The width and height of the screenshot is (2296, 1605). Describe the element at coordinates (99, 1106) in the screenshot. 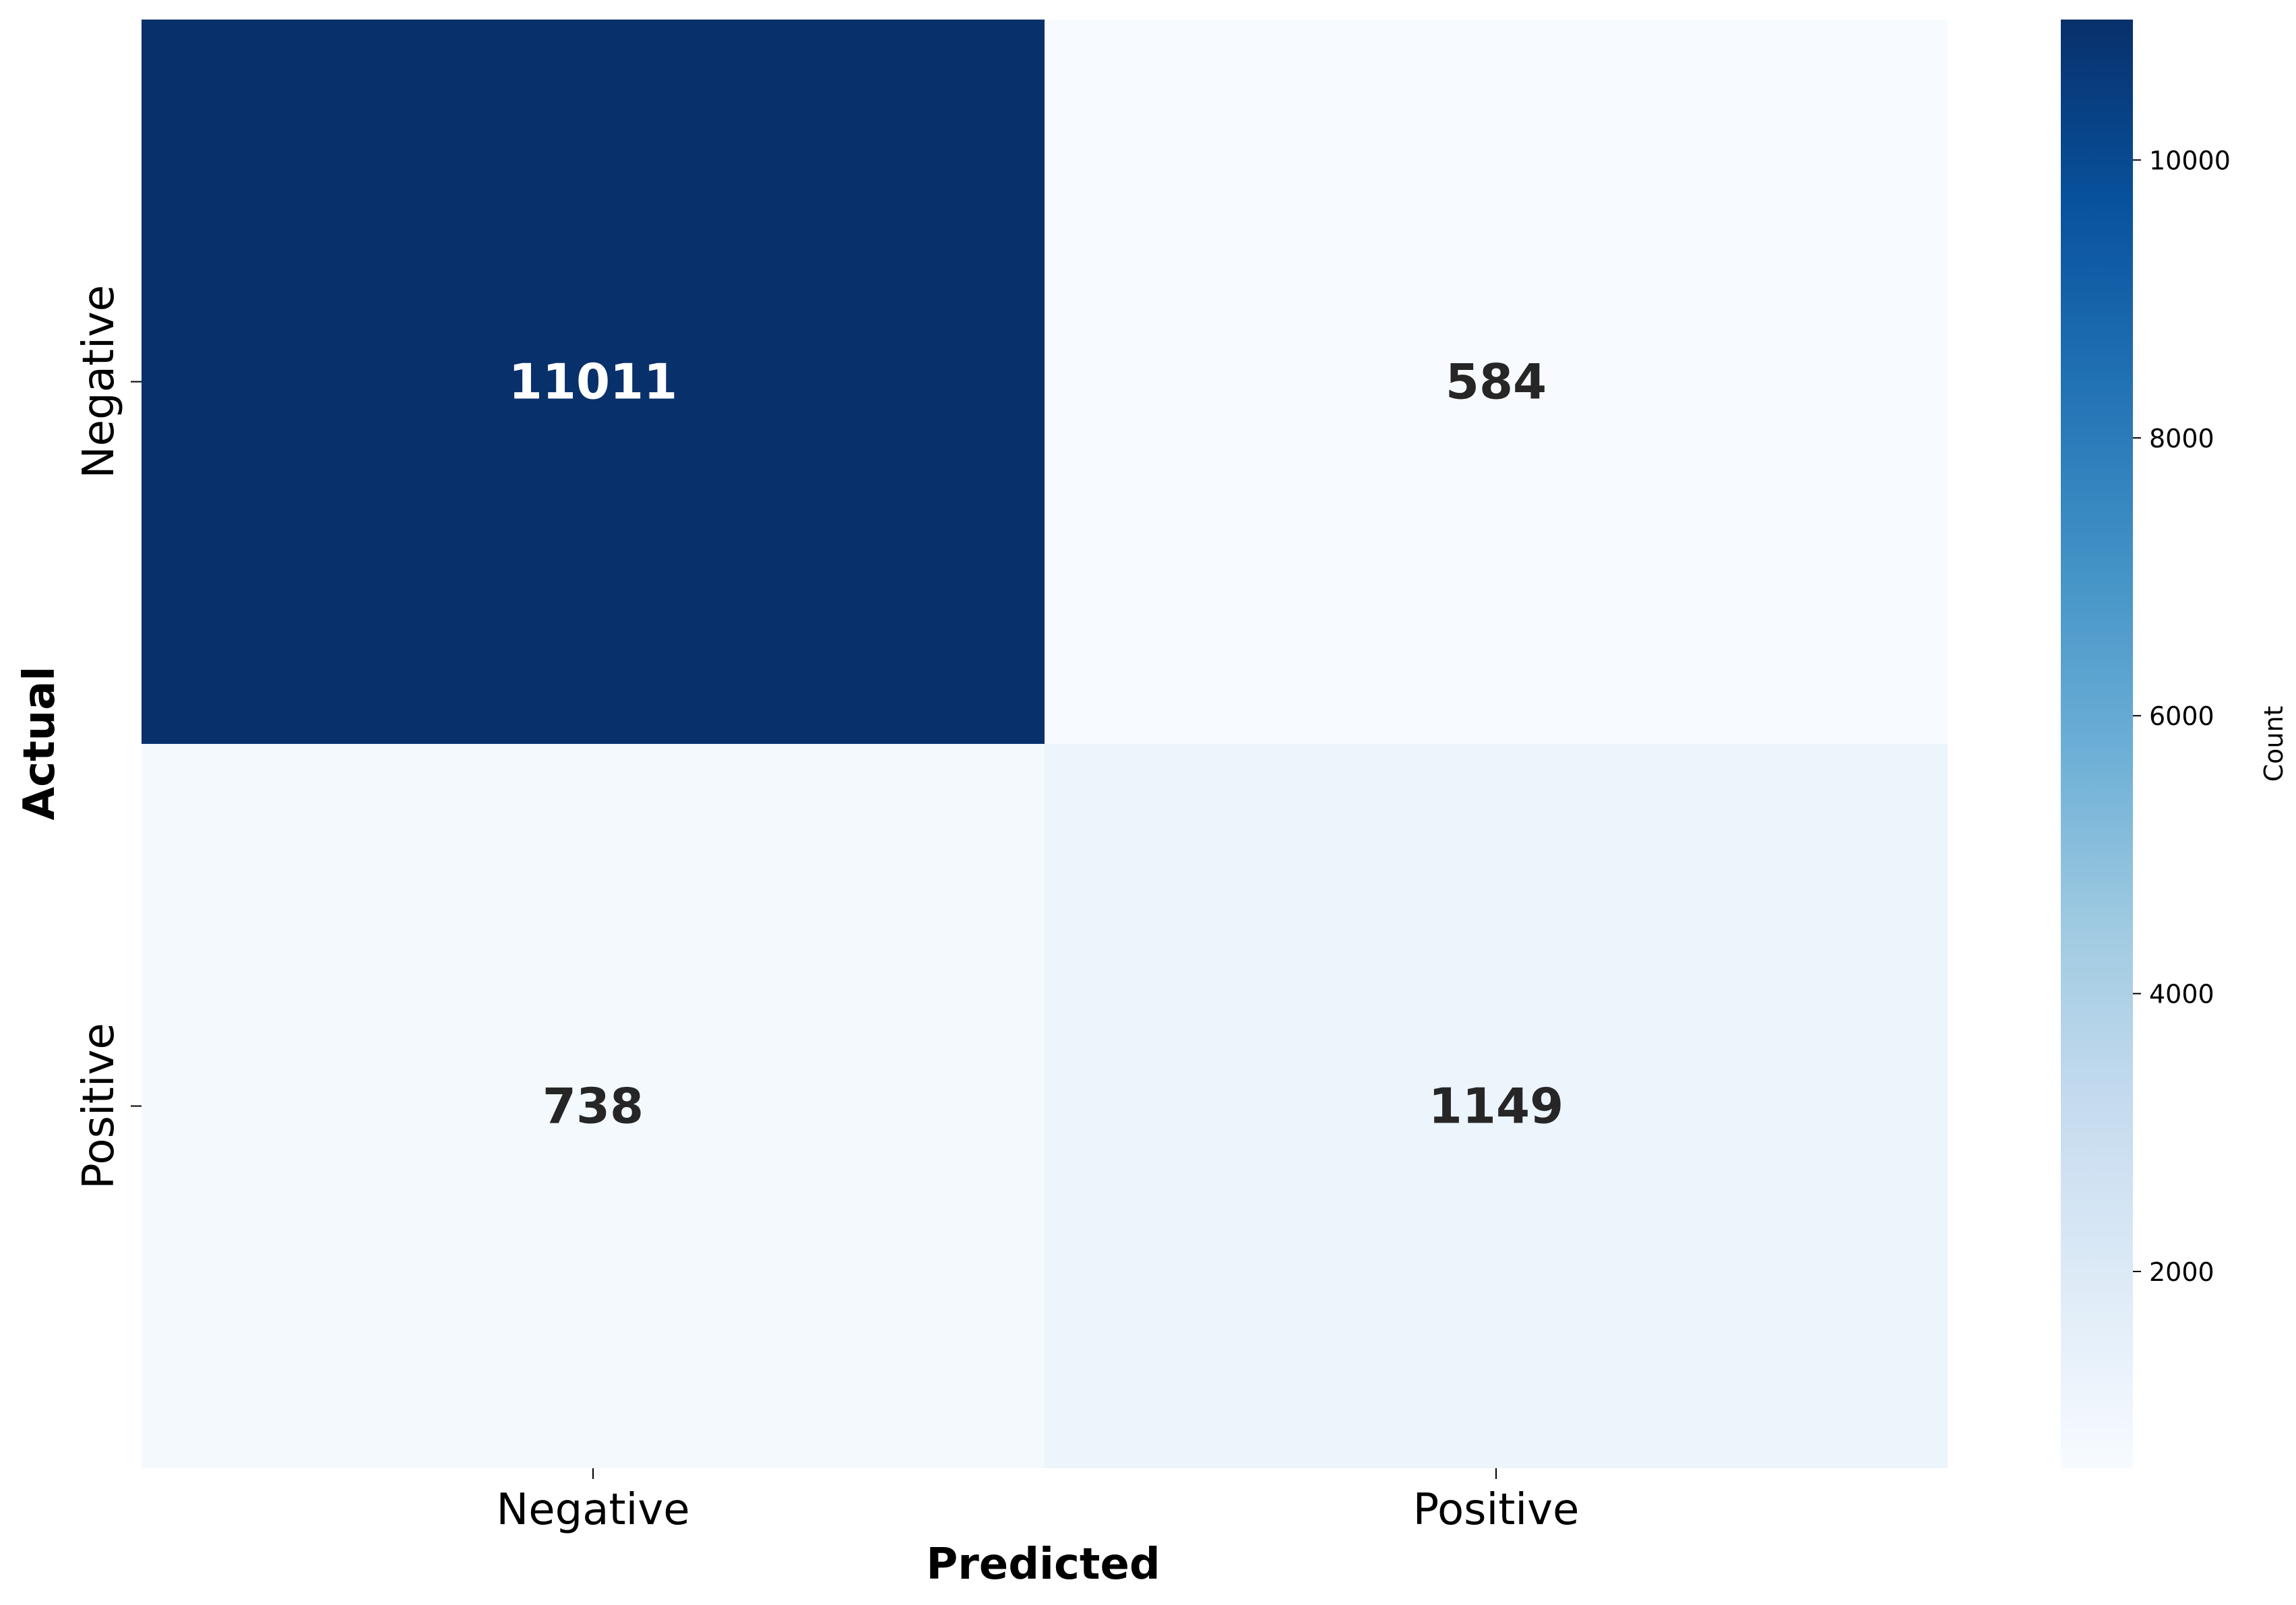

I see `y-tick-label: Positive` at that location.